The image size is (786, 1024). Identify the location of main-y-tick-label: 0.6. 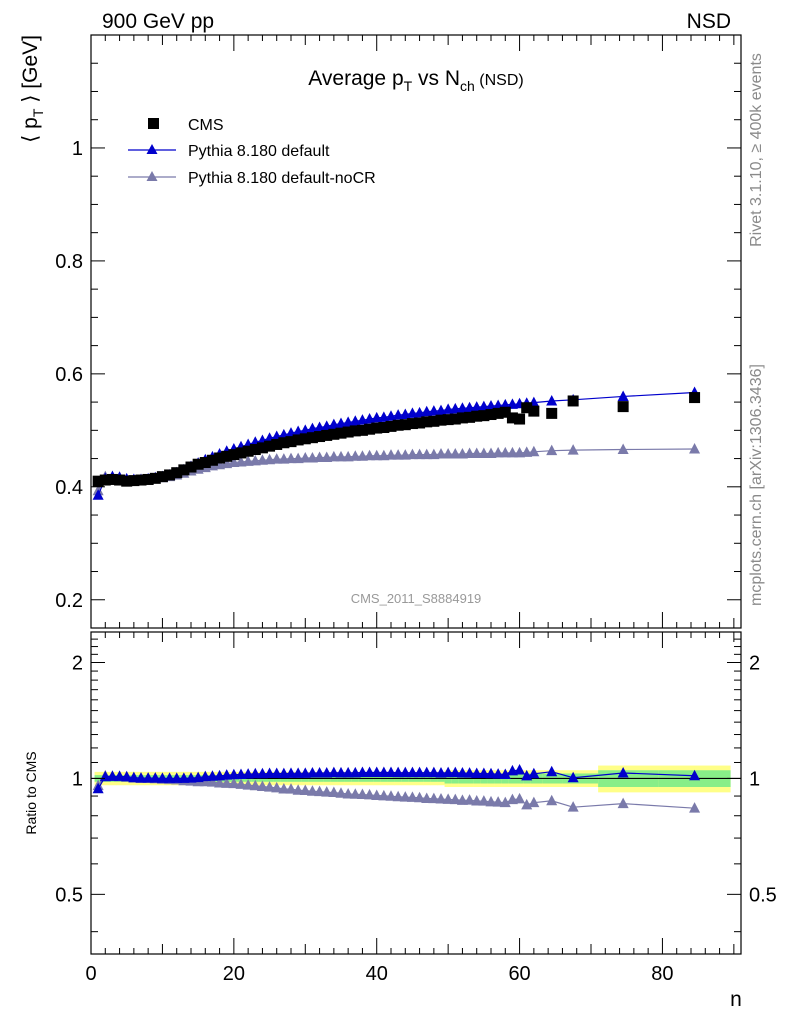
(69, 375).